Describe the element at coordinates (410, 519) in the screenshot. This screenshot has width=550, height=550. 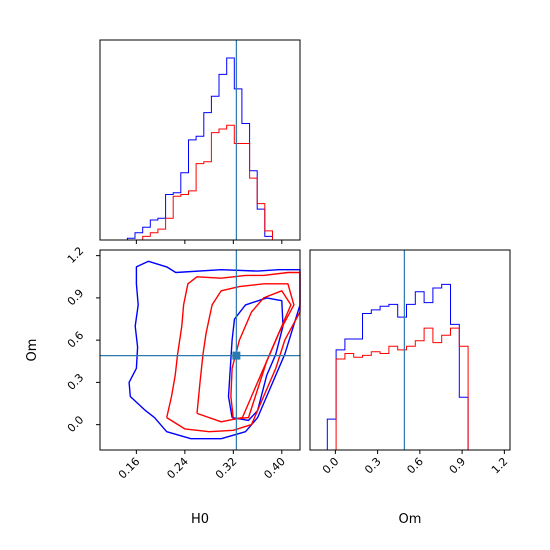
I see `x-axis-label-om: Om` at that location.